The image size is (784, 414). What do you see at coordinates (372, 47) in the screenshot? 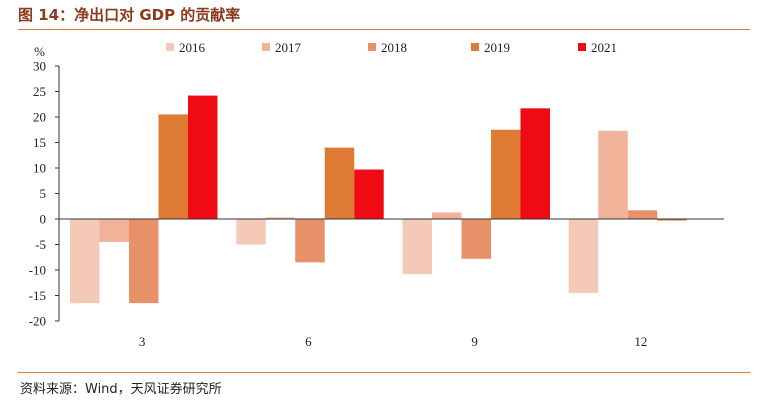
I see `legend-swatch-2018` at bounding box center [372, 47].